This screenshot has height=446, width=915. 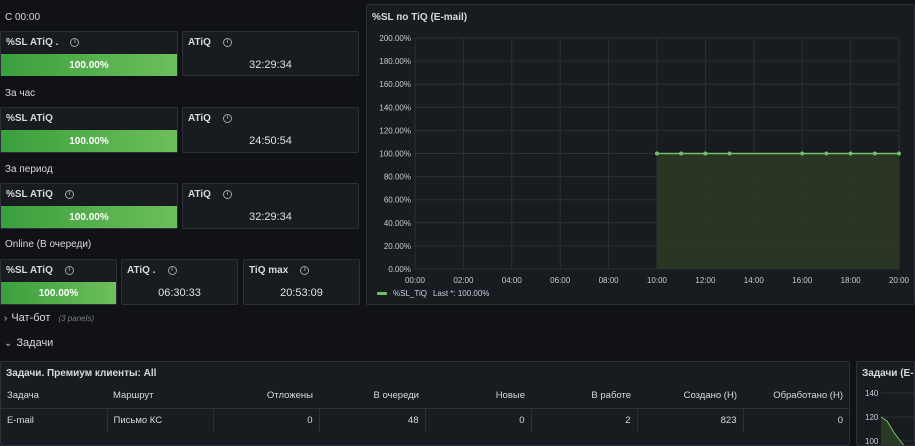 What do you see at coordinates (81, 373) in the screenshot?
I see `table-title: Задачи. Премиум клиенты: All` at bounding box center [81, 373].